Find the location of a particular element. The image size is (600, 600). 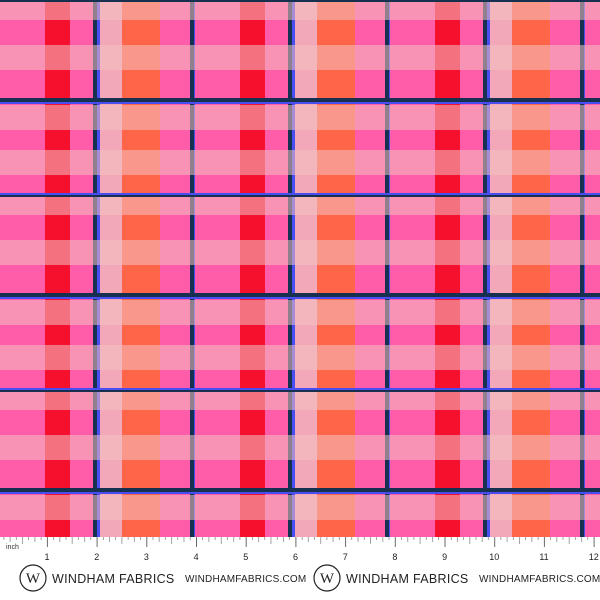

ruler-number: 3 is located at coordinates (146, 557).